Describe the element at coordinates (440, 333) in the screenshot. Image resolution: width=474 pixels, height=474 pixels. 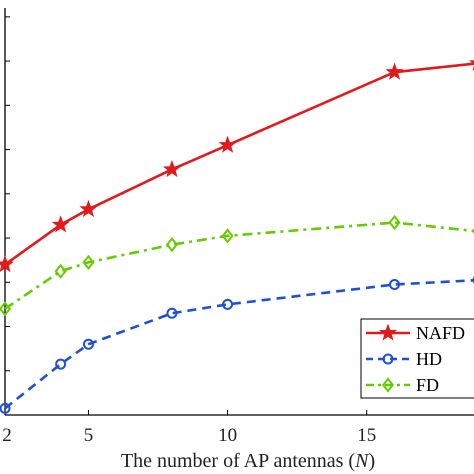
I see `legend-label-nafd: NAFD` at that location.